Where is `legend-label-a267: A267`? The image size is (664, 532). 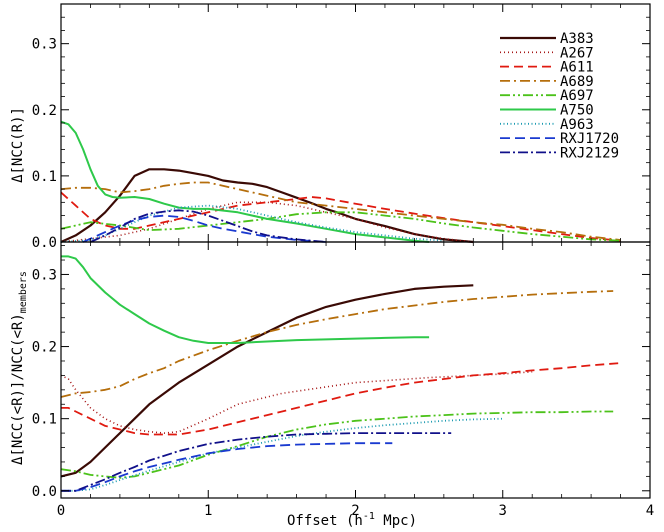 legend-label-a267: A267 is located at coordinates (577, 53).